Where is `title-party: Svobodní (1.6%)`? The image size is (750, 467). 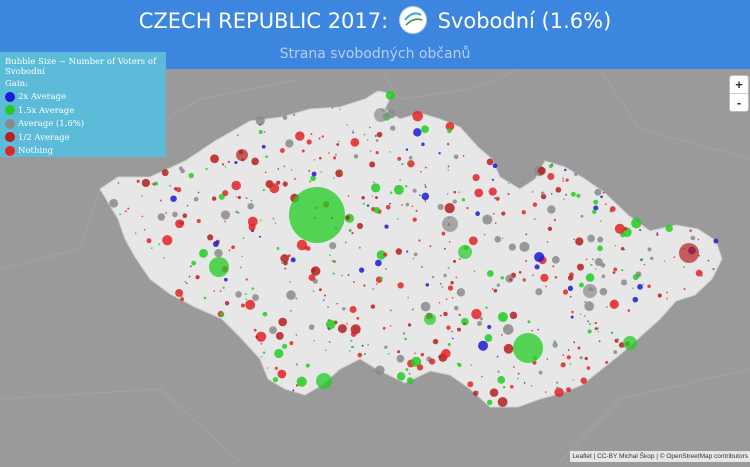
title-party: Svobodní (1.6%) is located at coordinates (524, 21).